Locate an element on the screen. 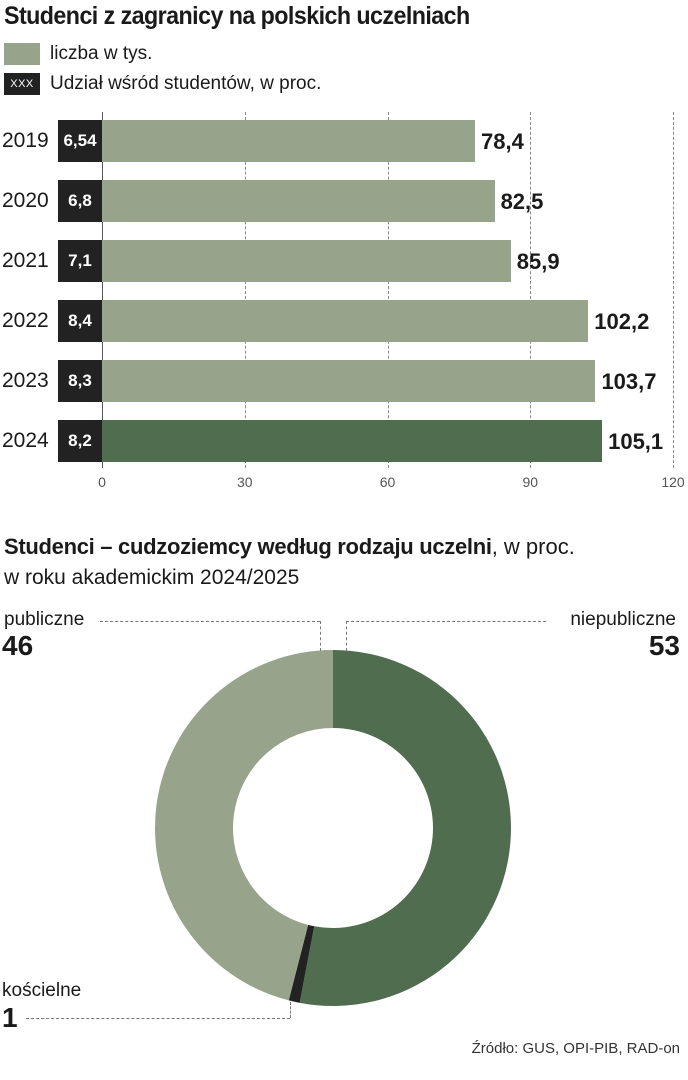 This screenshot has width=688, height=1080. x-tick-label: 0 is located at coordinates (102, 482).